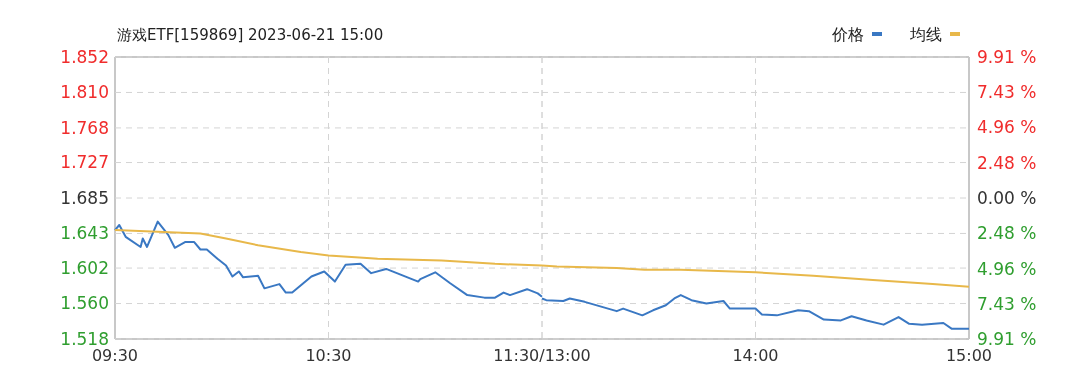 This screenshot has width=1080, height=379. Describe the element at coordinates (969, 355) in the screenshot. I see `x-tick-label: 15:00` at that location.